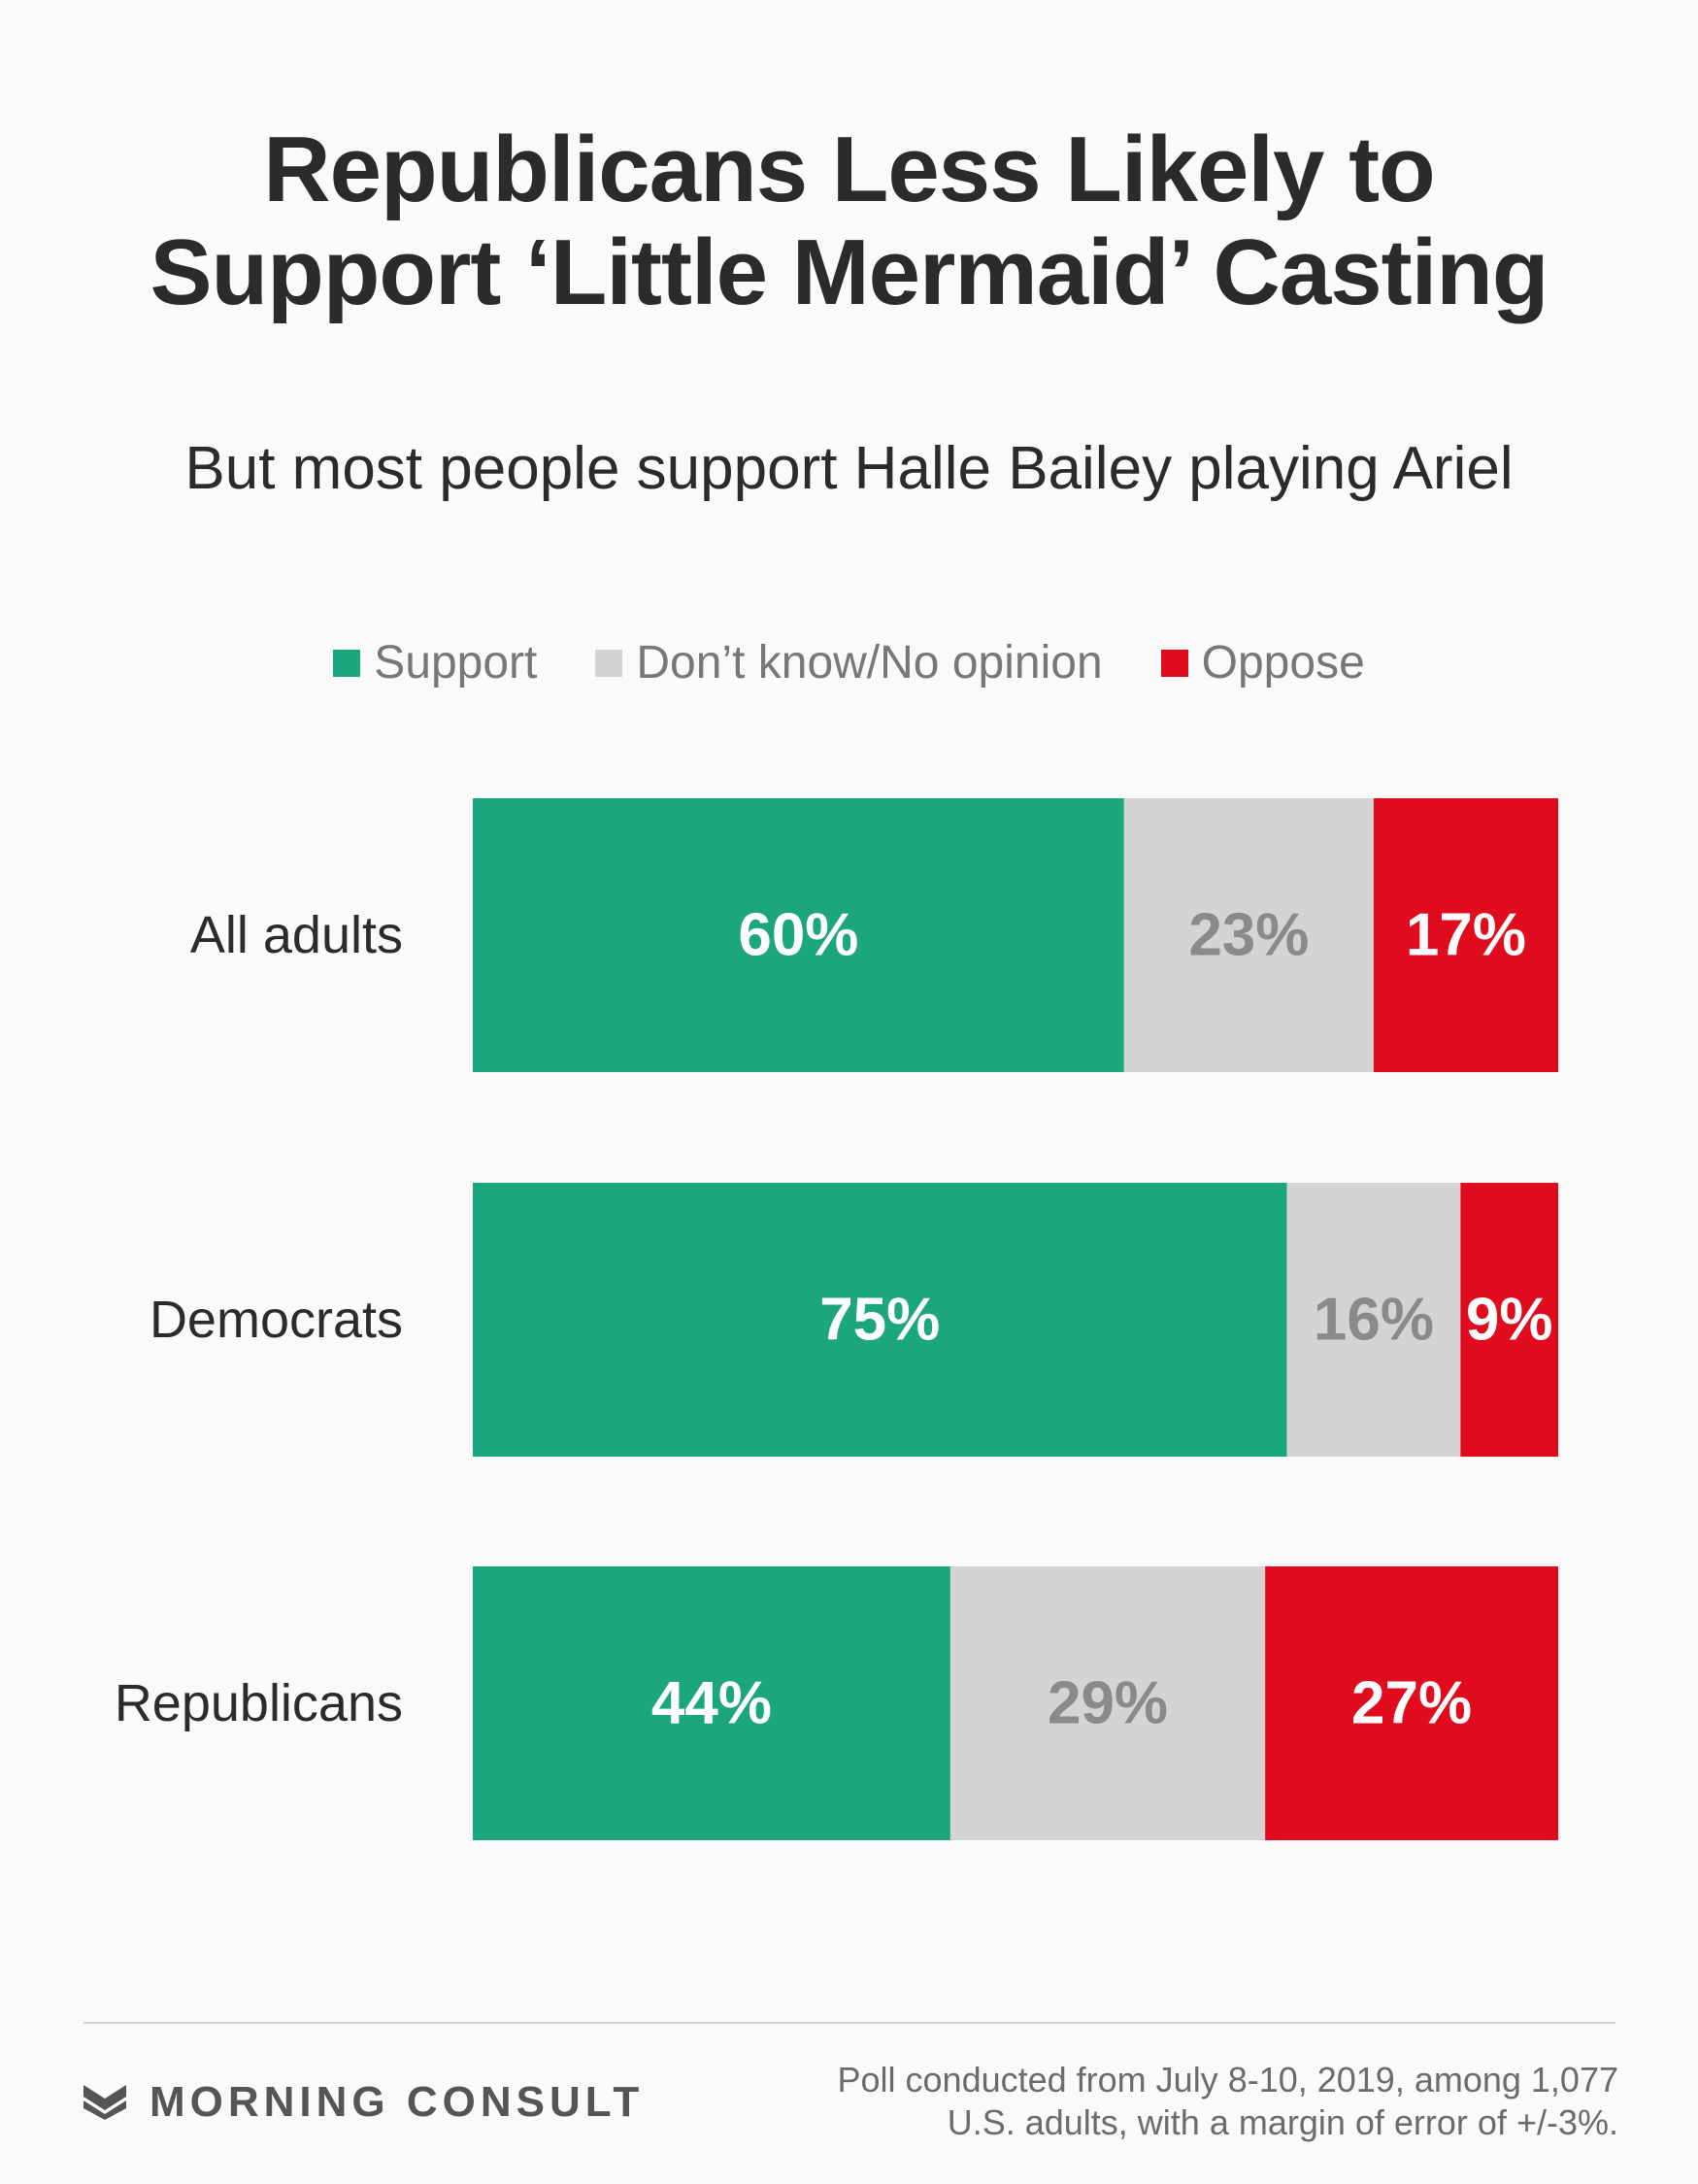 The height and width of the screenshot is (2184, 1698). What do you see at coordinates (259, 1703) in the screenshot?
I see `category-label: Republicans` at bounding box center [259, 1703].